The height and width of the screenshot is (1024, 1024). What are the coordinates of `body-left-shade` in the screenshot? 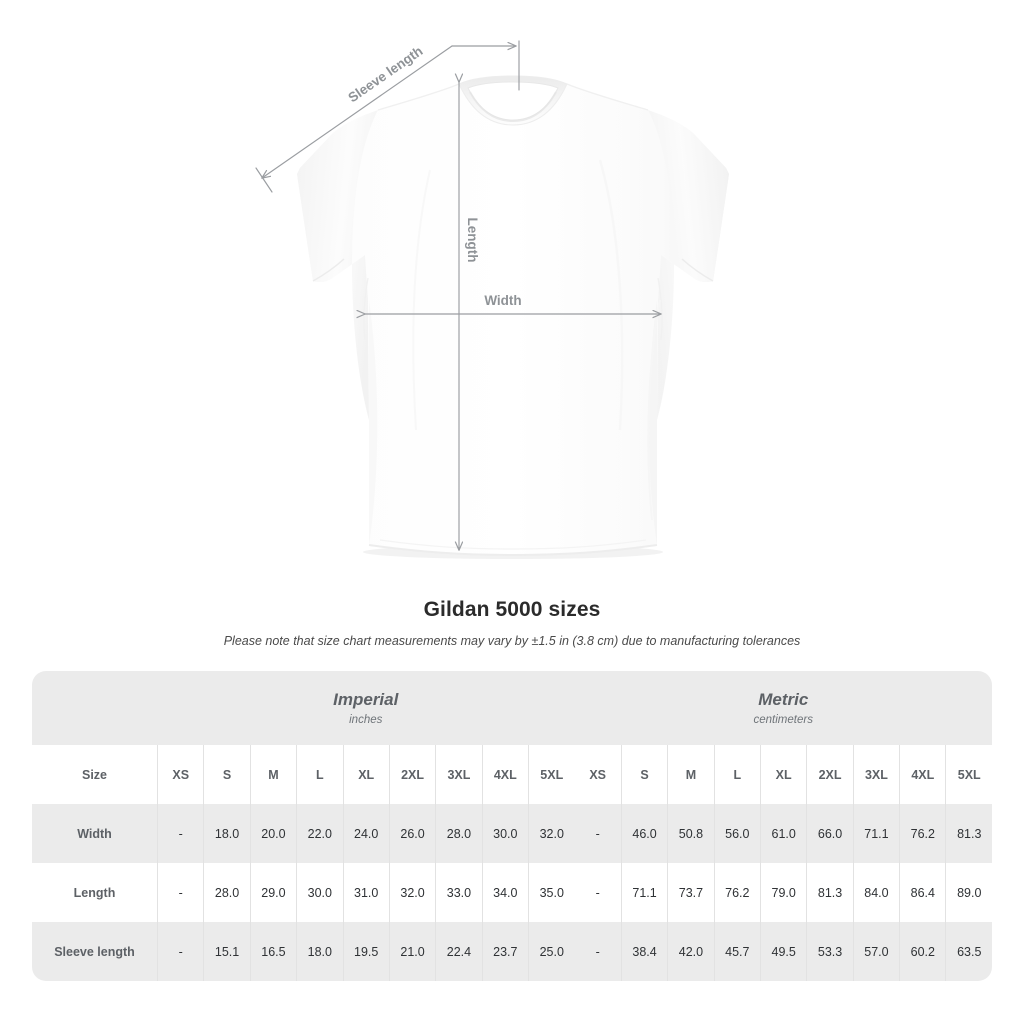 It's located at (373, 422).